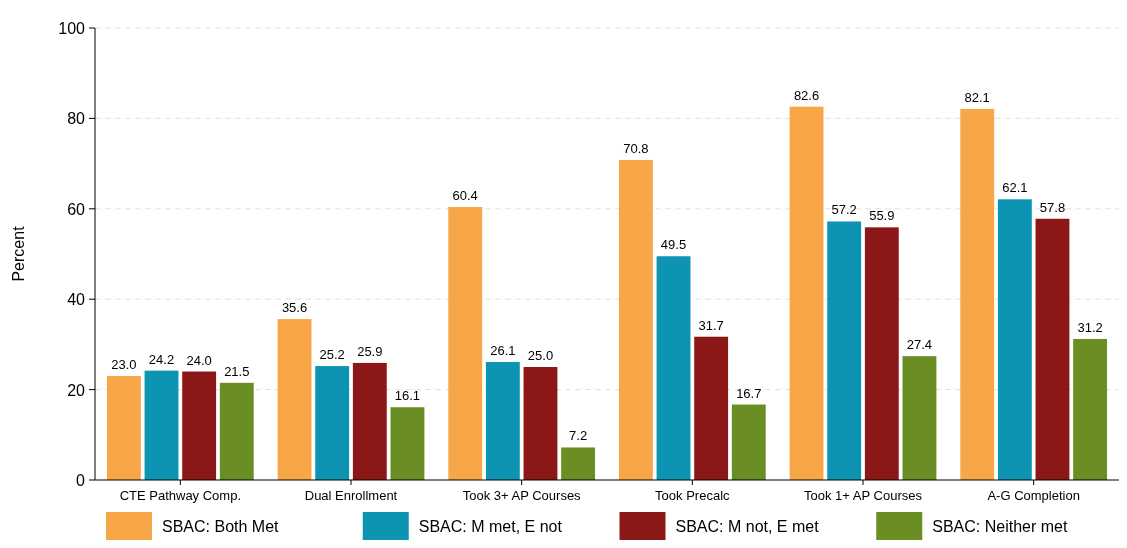 This screenshot has height=548, width=1127. Describe the element at coordinates (503, 351) in the screenshot. I see `data-label: 26.1` at that location.